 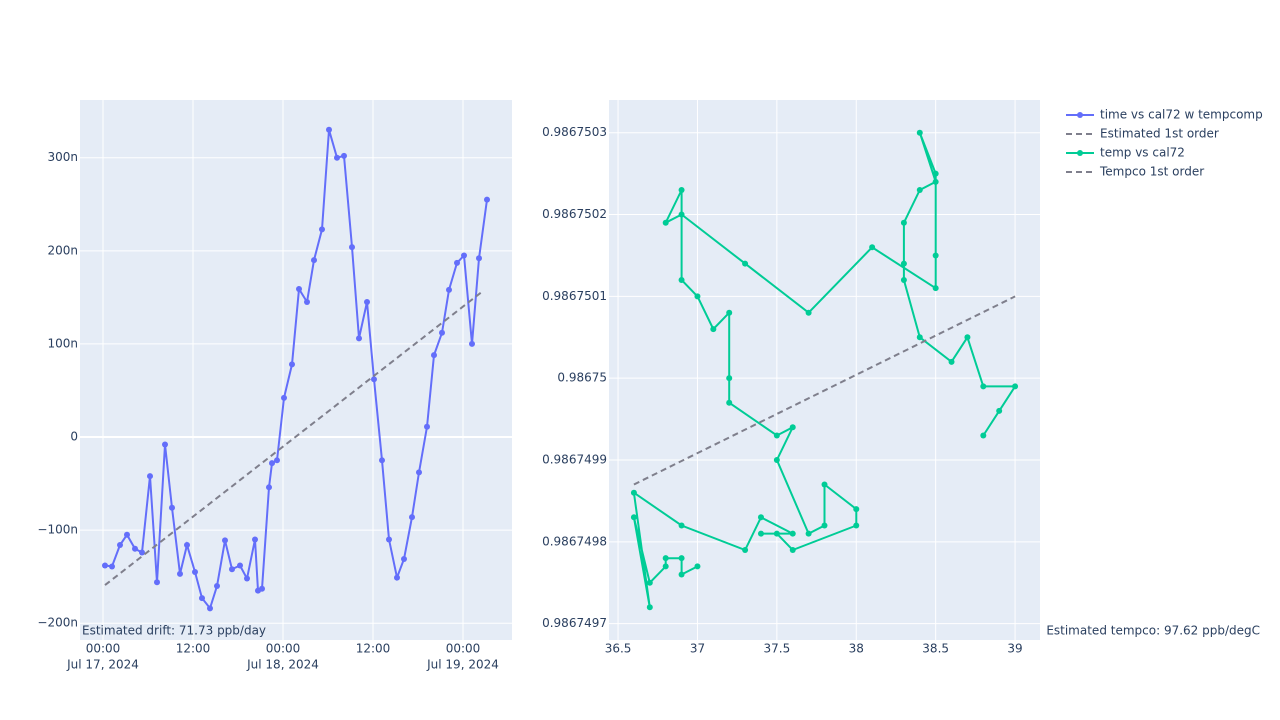 What do you see at coordinates (282, 665) in the screenshot?
I see `x-tick-label: Jul 18, 2024` at bounding box center [282, 665].